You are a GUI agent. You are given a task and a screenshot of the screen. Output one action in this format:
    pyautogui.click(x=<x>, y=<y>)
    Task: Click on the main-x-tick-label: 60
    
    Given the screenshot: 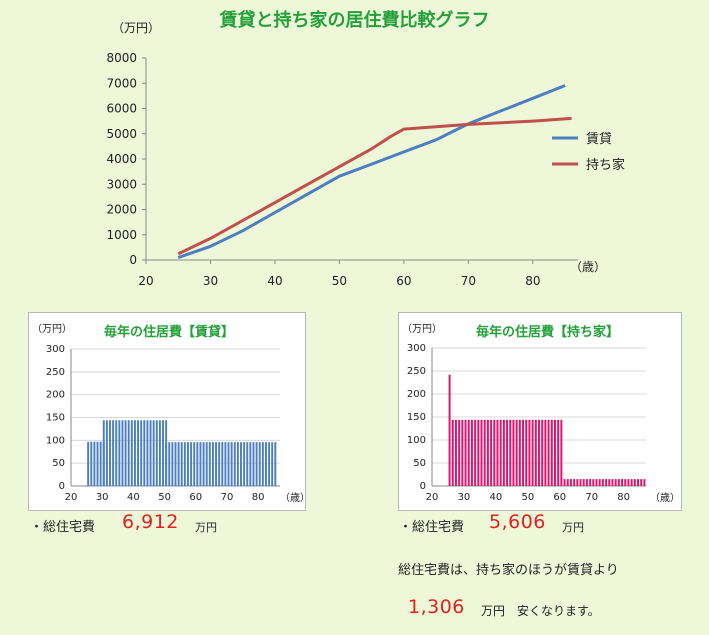 What is the action you would take?
    pyautogui.click(x=403, y=281)
    